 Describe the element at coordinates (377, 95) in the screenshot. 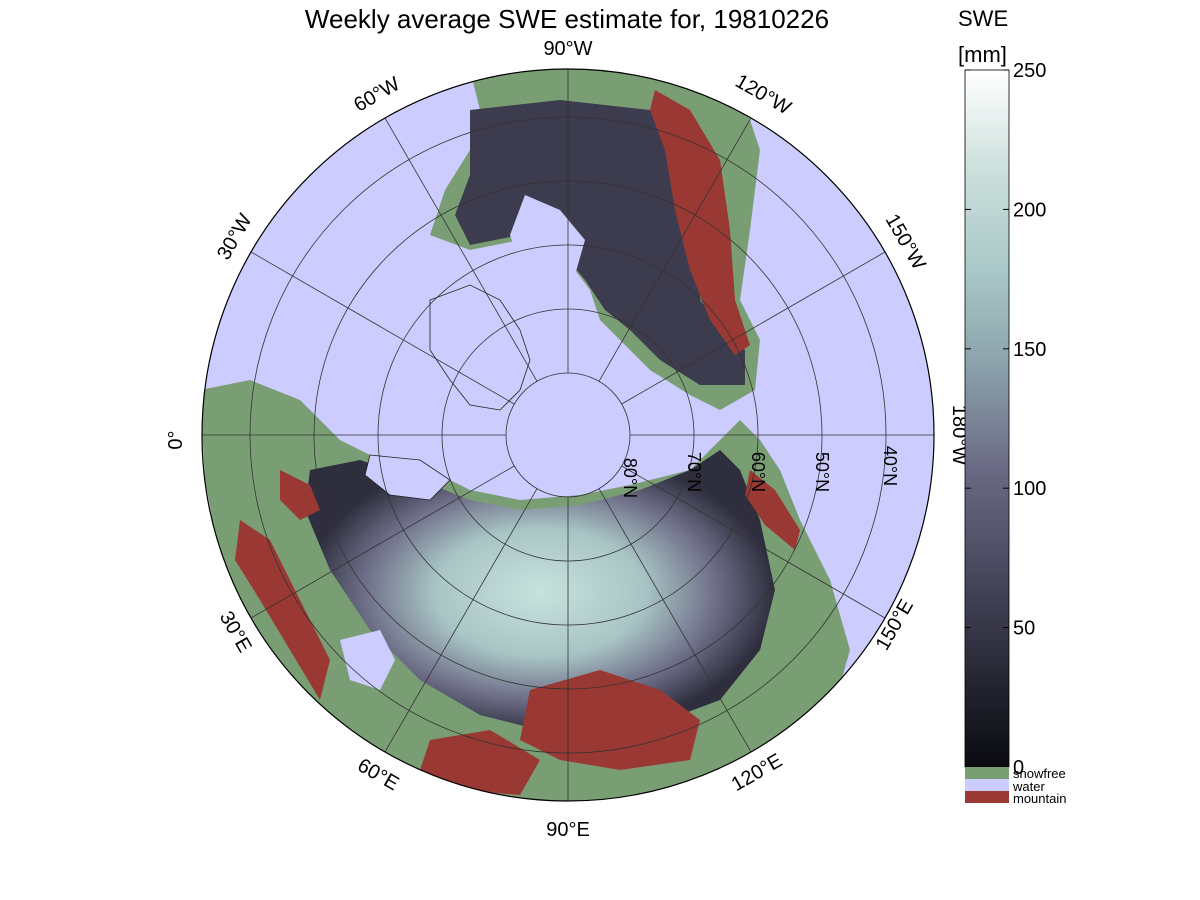

I see `lon-label-60w: 60°W` at that location.